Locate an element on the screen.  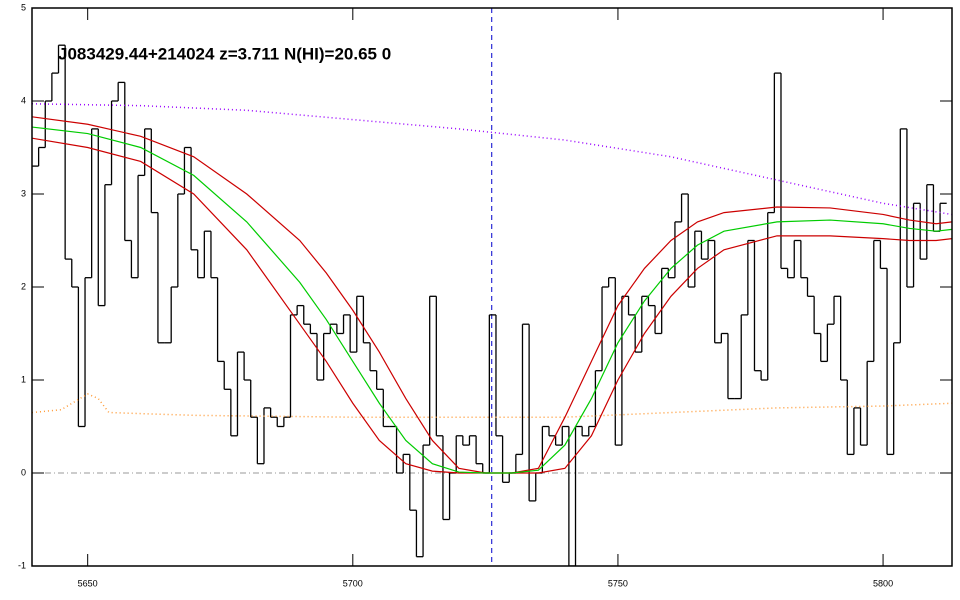
x-tick-label: 5750 is located at coordinates (618, 583).